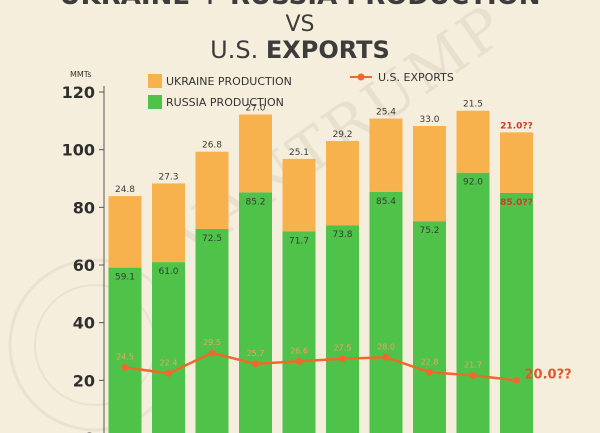  What do you see at coordinates (84, 265) in the screenshot?
I see `y-tick-label: 60` at bounding box center [84, 265].